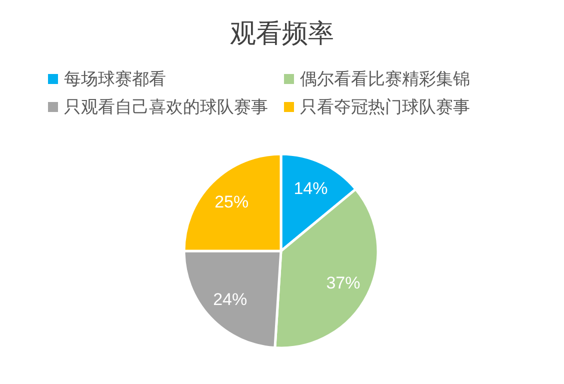 The image size is (564, 384). Describe the element at coordinates (282, 33) in the screenshot. I see `chart-title: 观看频率` at that location.